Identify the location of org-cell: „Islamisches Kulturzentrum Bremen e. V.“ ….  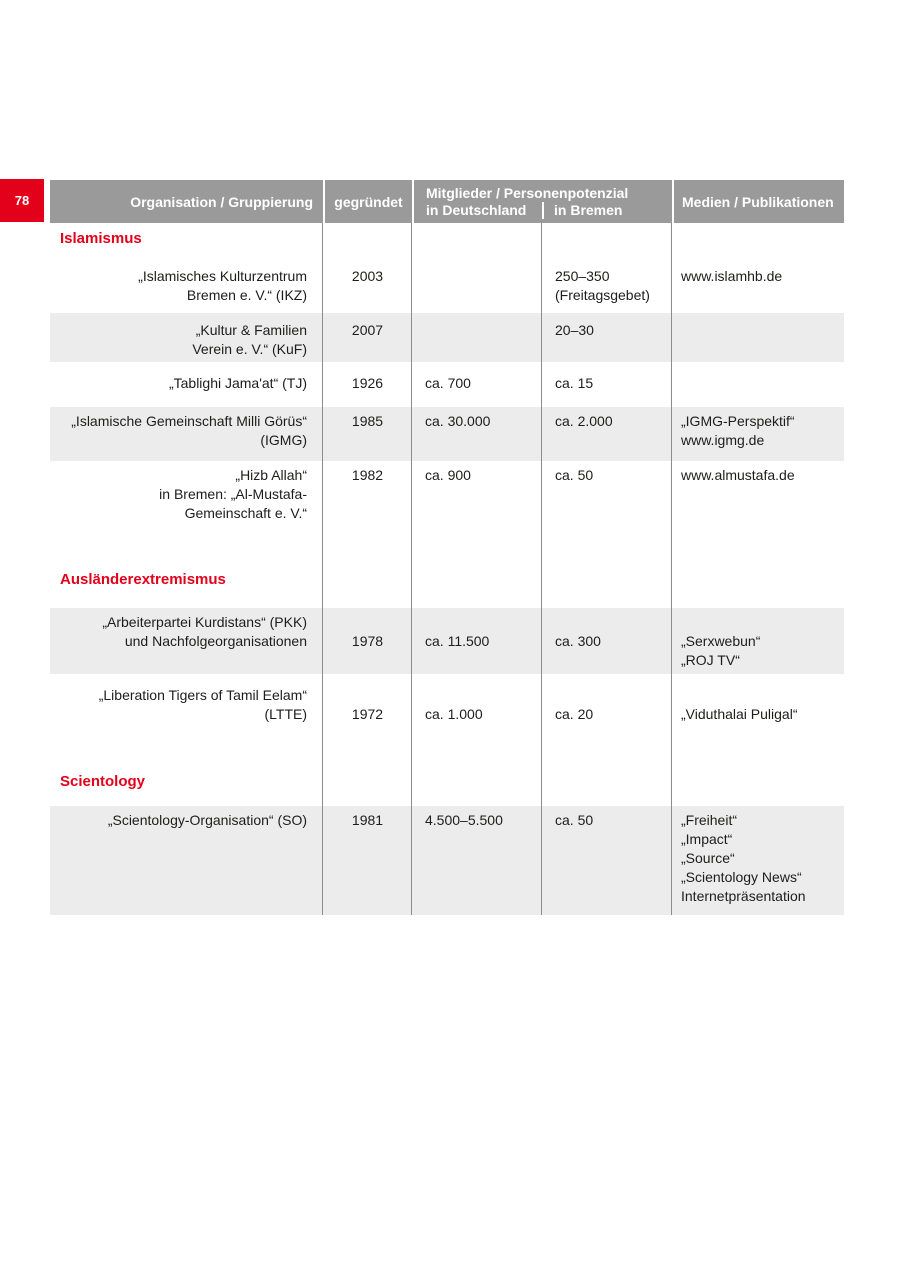
(222, 285).